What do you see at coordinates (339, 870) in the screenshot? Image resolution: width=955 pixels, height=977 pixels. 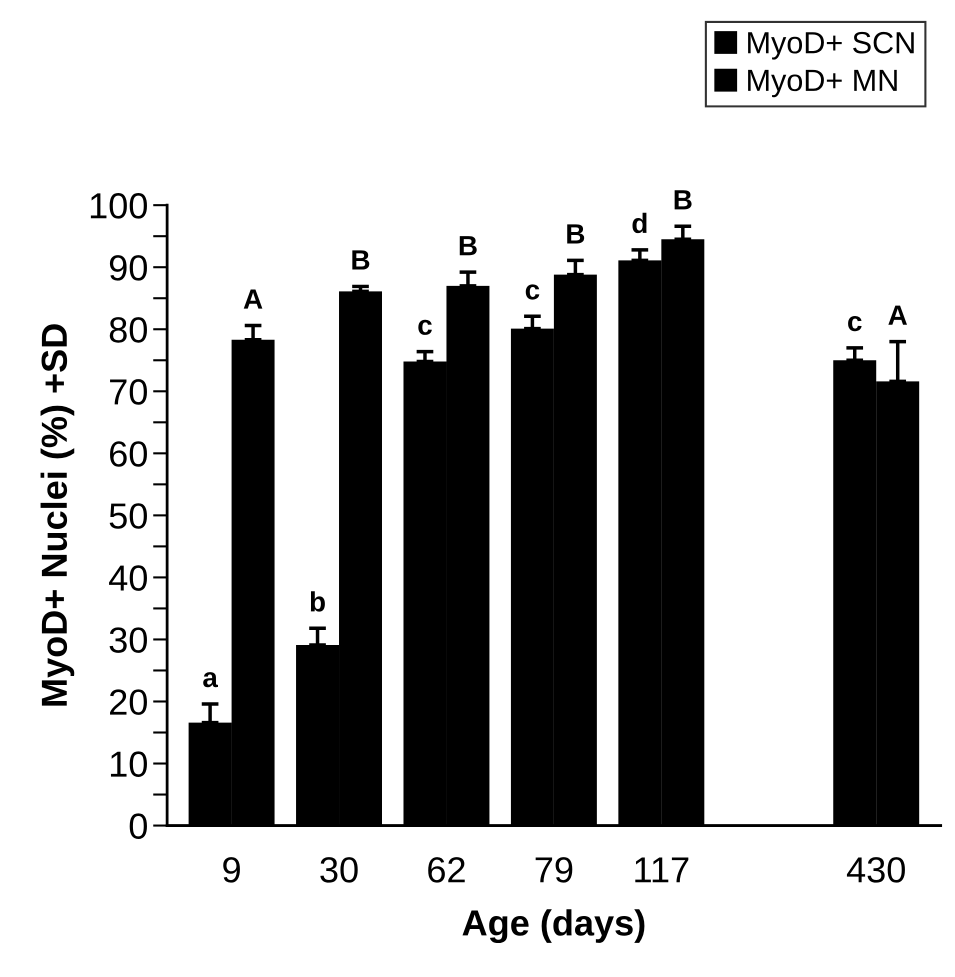 I see `x-tick-label: 30` at bounding box center [339, 870].